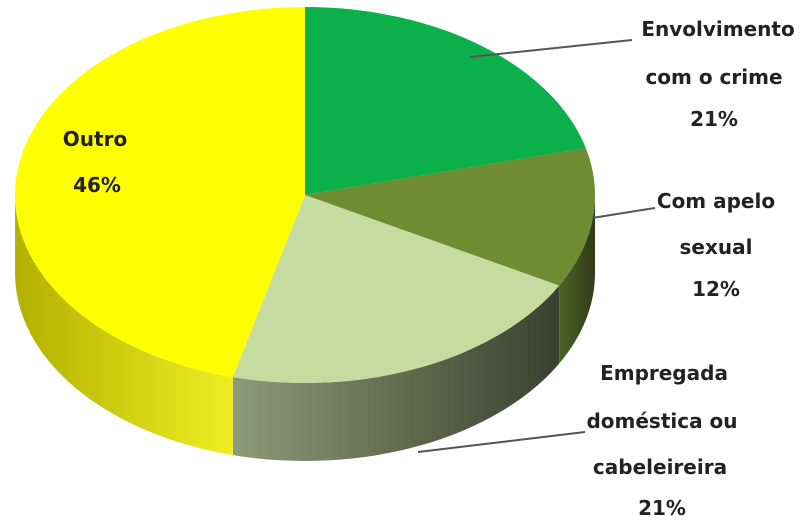  Describe the element at coordinates (501, 442) in the screenshot. I see `leader-line-empregada` at that location.